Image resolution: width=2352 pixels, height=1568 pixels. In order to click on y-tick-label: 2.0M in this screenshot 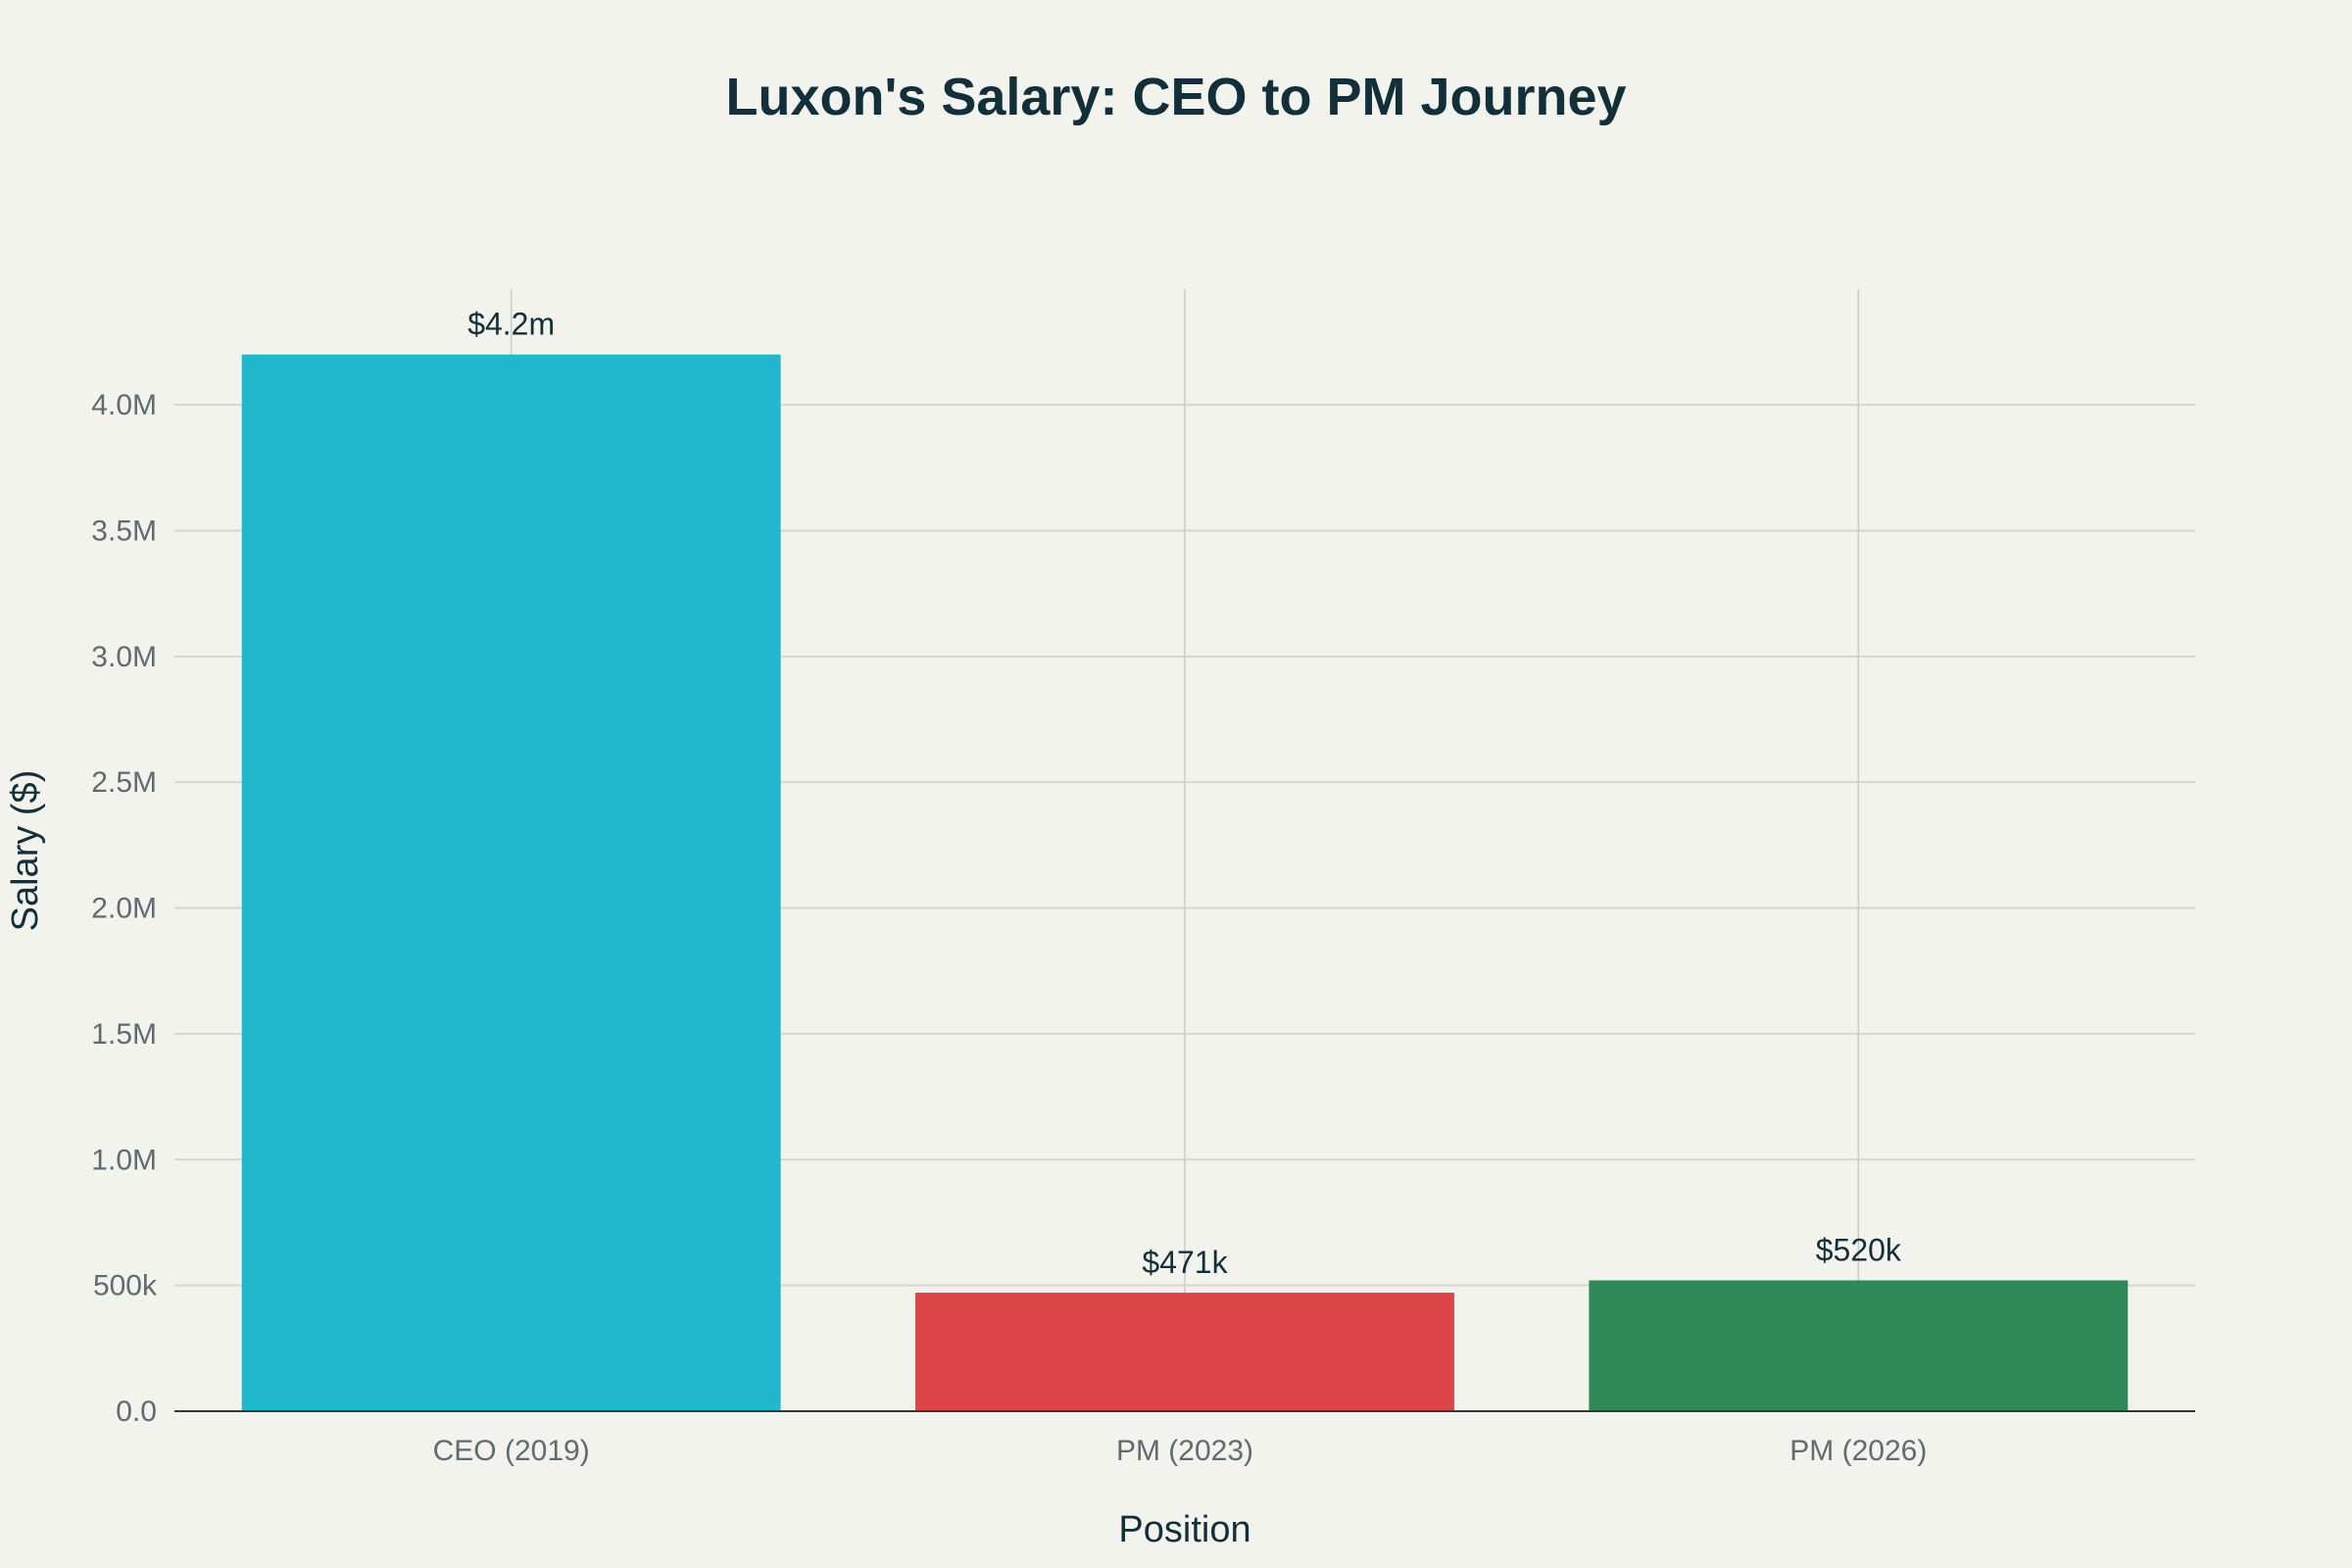, I will do `click(124, 909)`.